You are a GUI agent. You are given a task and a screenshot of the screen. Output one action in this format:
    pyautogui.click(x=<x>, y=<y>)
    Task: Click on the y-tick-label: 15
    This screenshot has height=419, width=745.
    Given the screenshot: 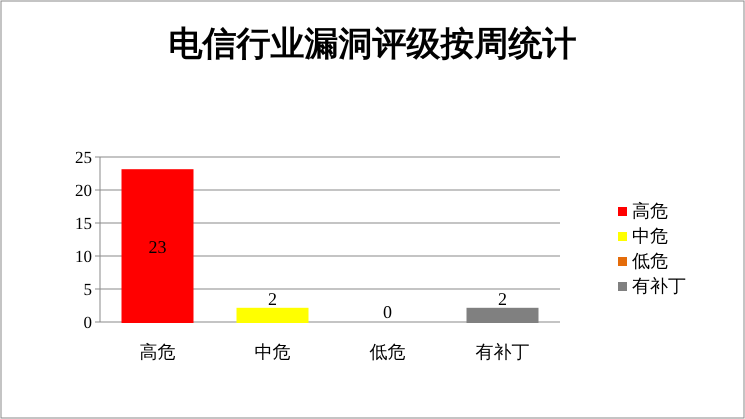 What is the action you would take?
    pyautogui.click(x=83, y=223)
    